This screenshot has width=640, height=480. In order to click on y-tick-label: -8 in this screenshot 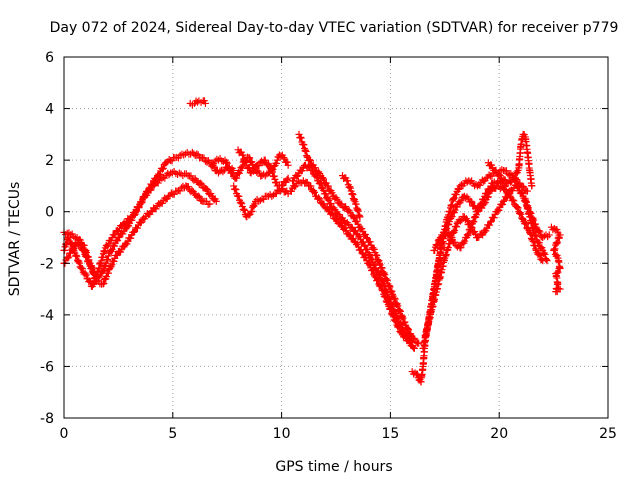, I will do `click(47, 419)`.